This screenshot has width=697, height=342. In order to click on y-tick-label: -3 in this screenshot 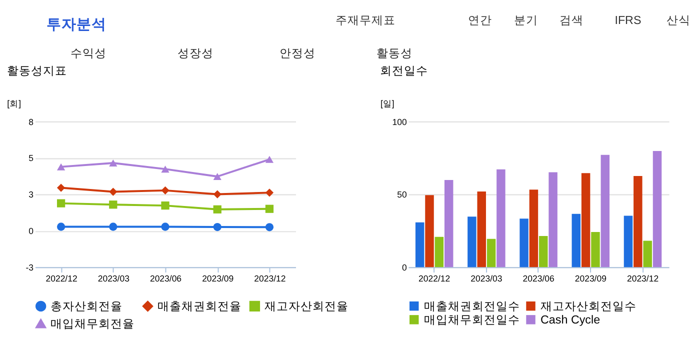, I will do `click(30, 267)`.